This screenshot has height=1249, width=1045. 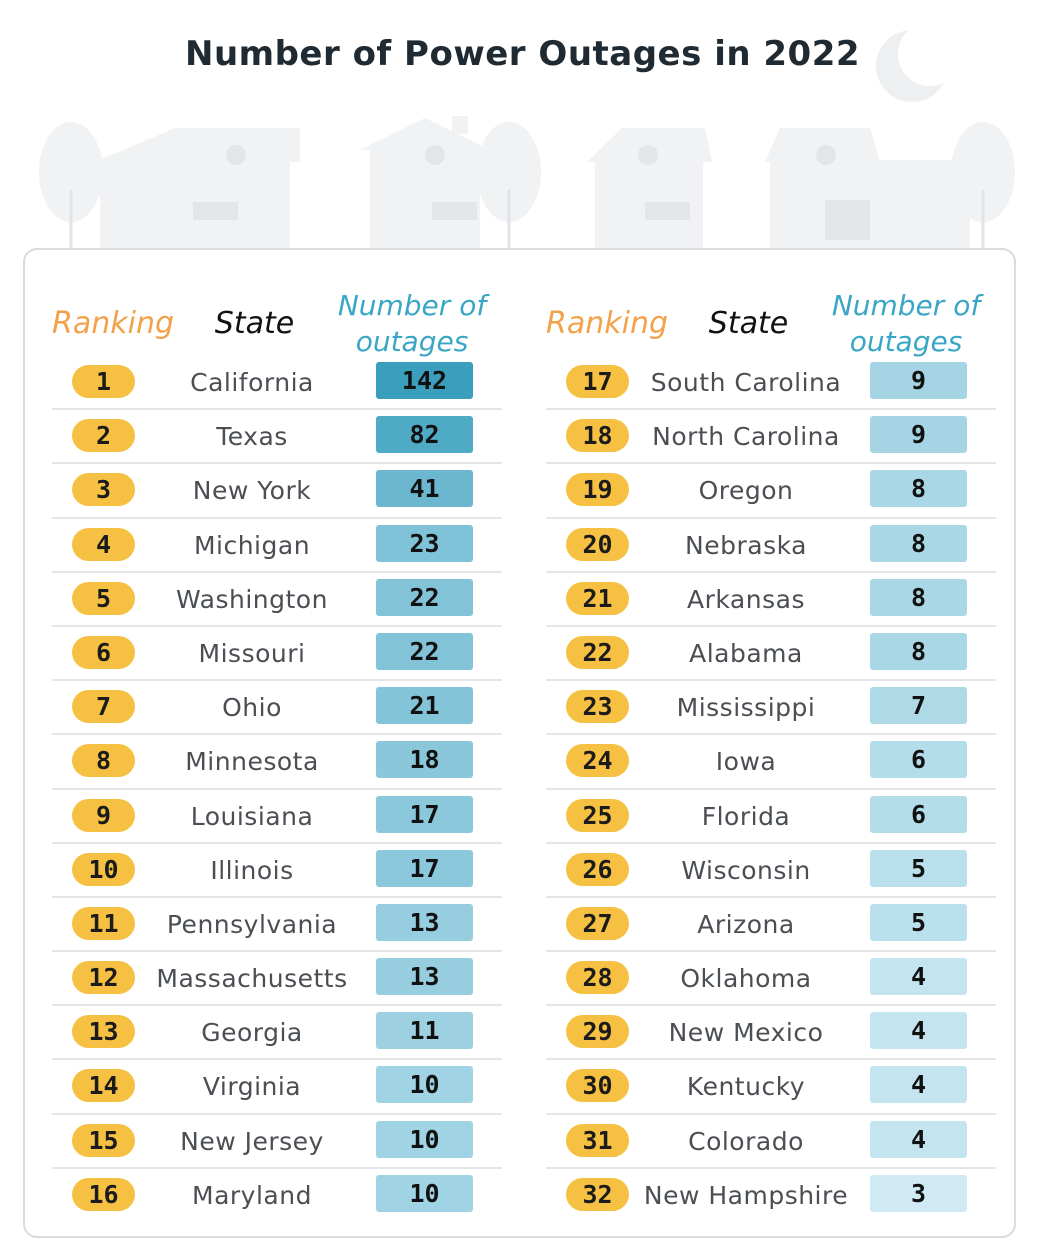 I want to click on rank-badge: 10, so click(x=103, y=869).